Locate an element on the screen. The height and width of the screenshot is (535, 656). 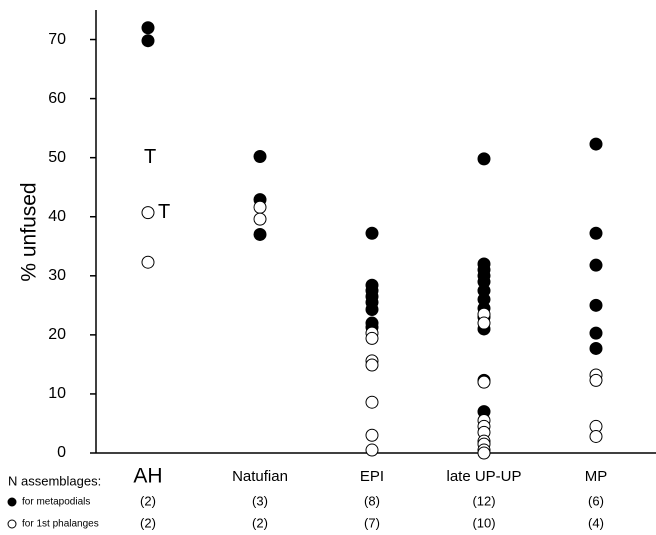
y-axis-label: % unfused is located at coordinates (29, 231).